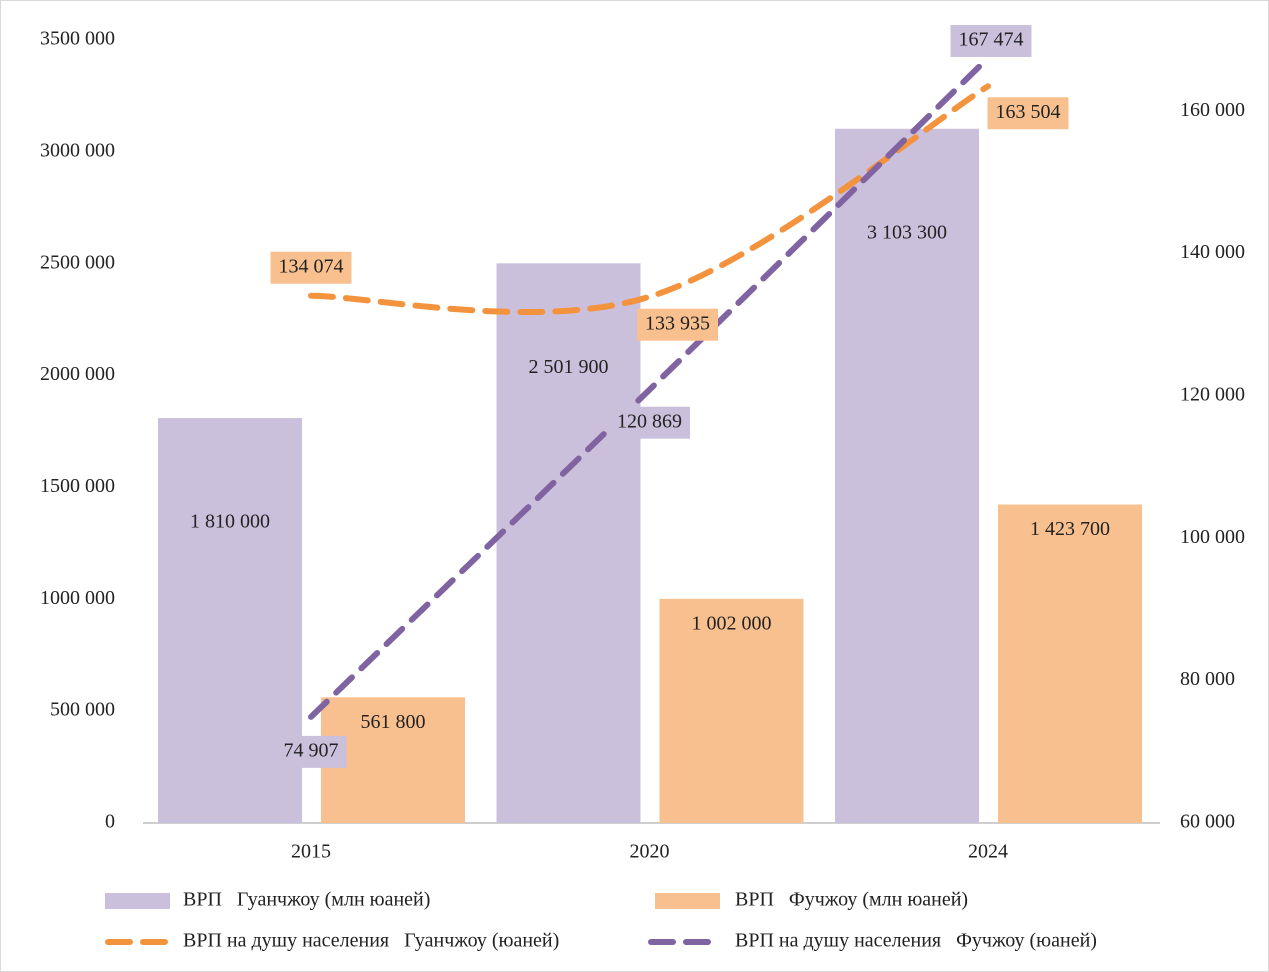 This screenshot has width=1269, height=972. I want to click on y2-tick-label: 100 000, so click(1212, 537).